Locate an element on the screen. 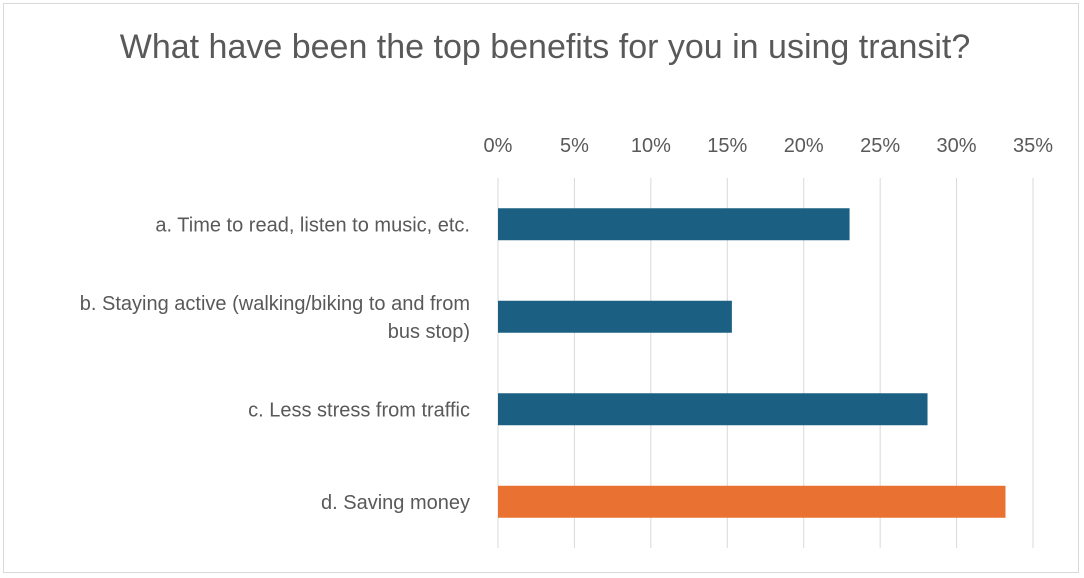 The image size is (1084, 578). category-label: c. Less stress from traffic is located at coordinates (359, 410).